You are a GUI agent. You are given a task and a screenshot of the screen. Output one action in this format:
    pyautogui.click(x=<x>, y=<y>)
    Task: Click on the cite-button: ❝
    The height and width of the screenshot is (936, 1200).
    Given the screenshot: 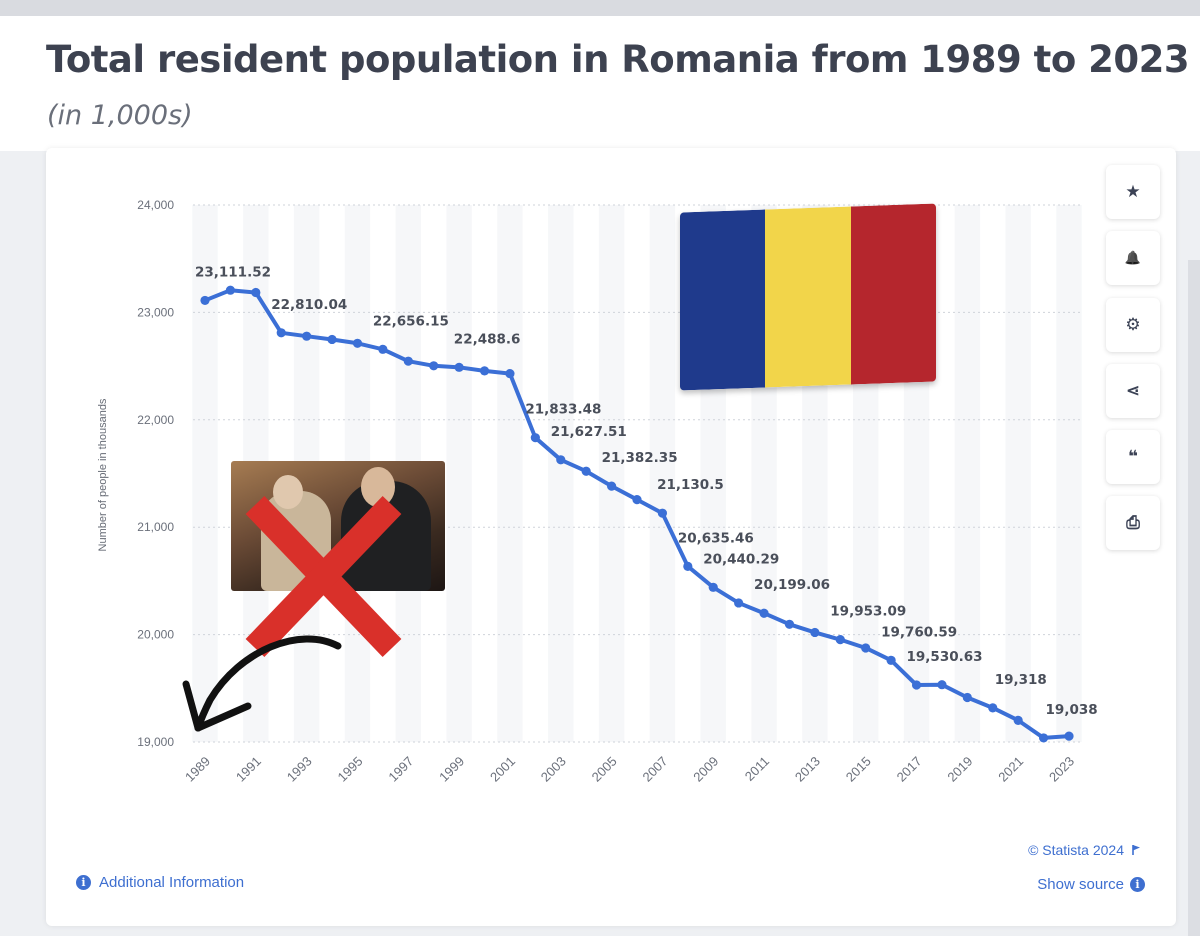 What is the action you would take?
    pyautogui.click(x=1133, y=457)
    